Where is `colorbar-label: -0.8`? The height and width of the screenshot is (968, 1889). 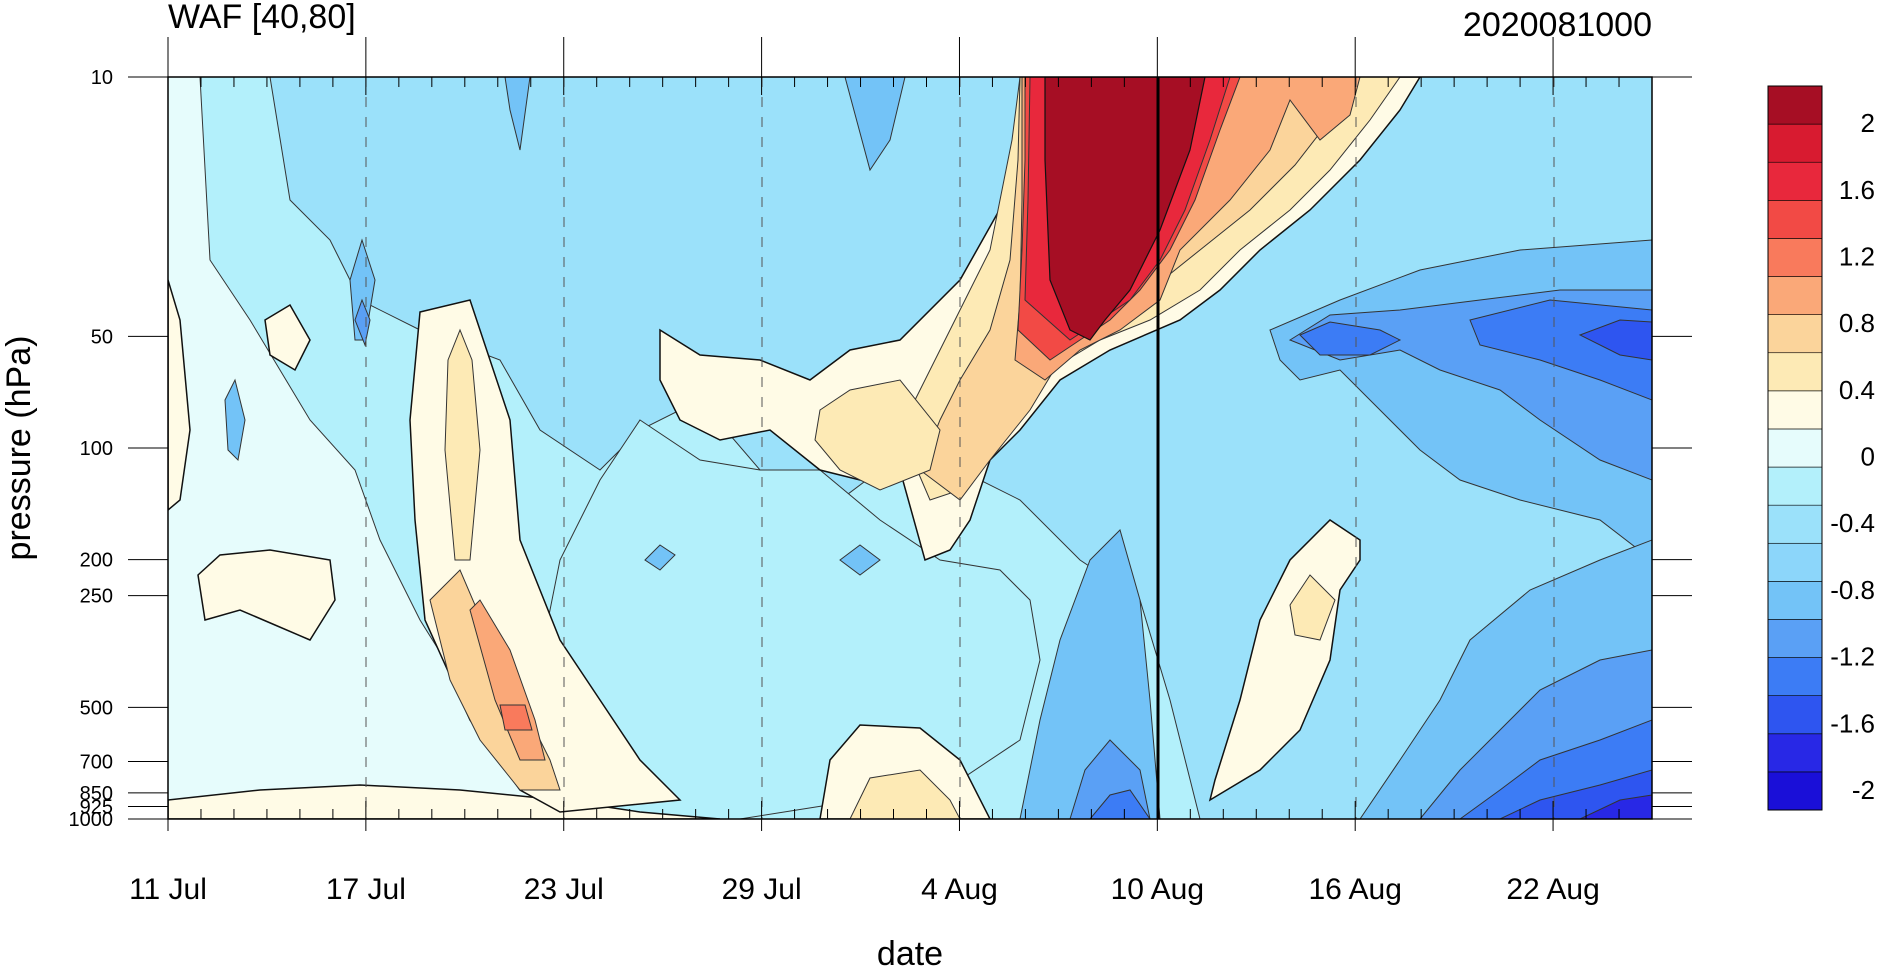 colorbar-label: -0.8 is located at coordinates (1852, 590).